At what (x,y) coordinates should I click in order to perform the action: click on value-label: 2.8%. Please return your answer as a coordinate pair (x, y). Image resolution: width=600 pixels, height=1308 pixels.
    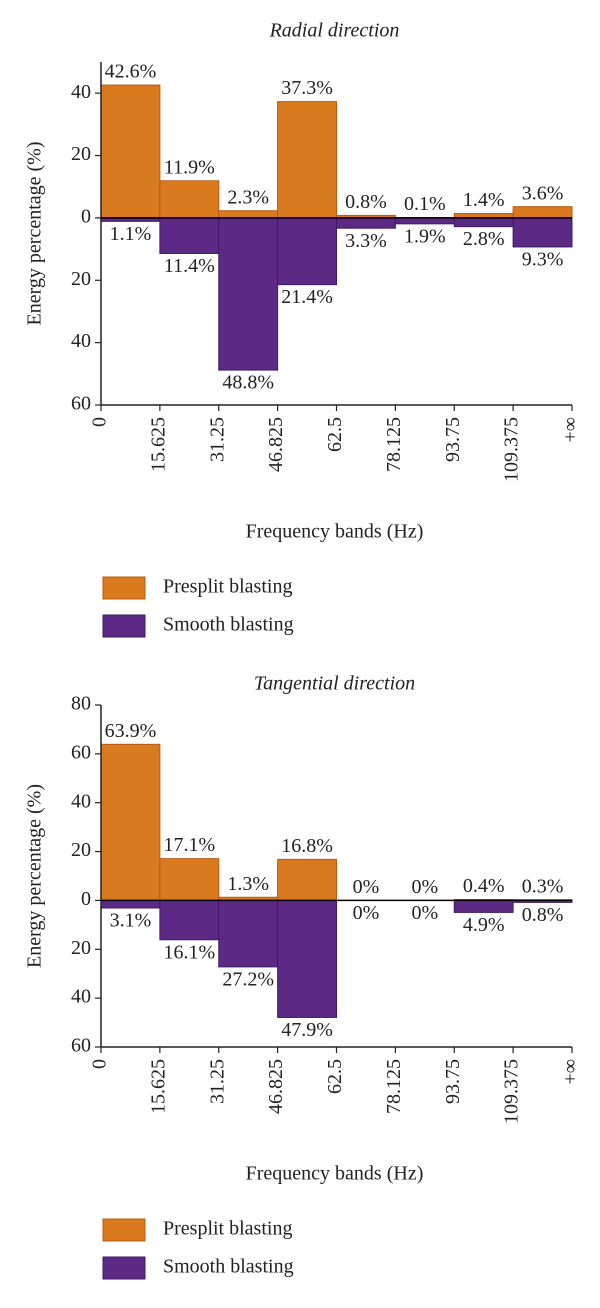
    Looking at the image, I should click on (484, 239).